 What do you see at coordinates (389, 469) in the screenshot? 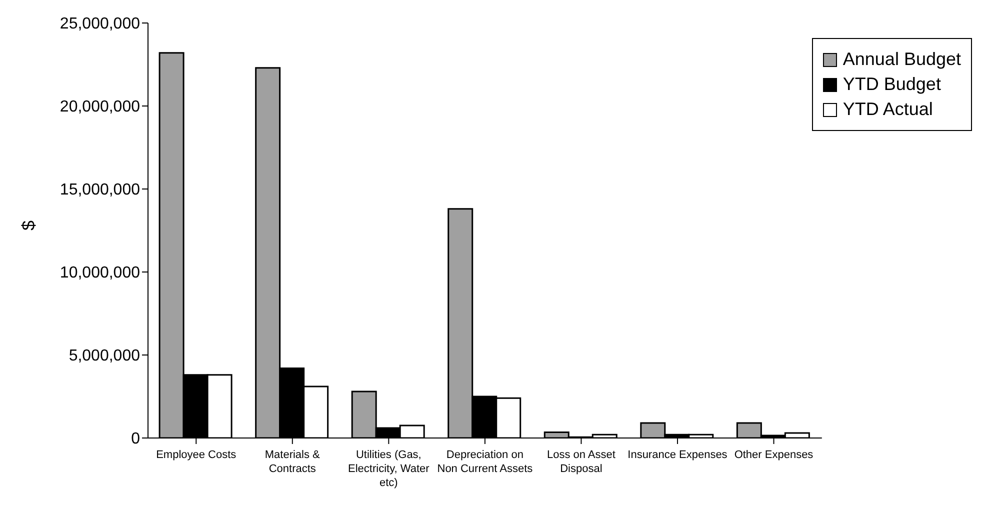
I see `x-tick-label: Utilities (Gas, Electricity, Water etc)` at bounding box center [389, 469].